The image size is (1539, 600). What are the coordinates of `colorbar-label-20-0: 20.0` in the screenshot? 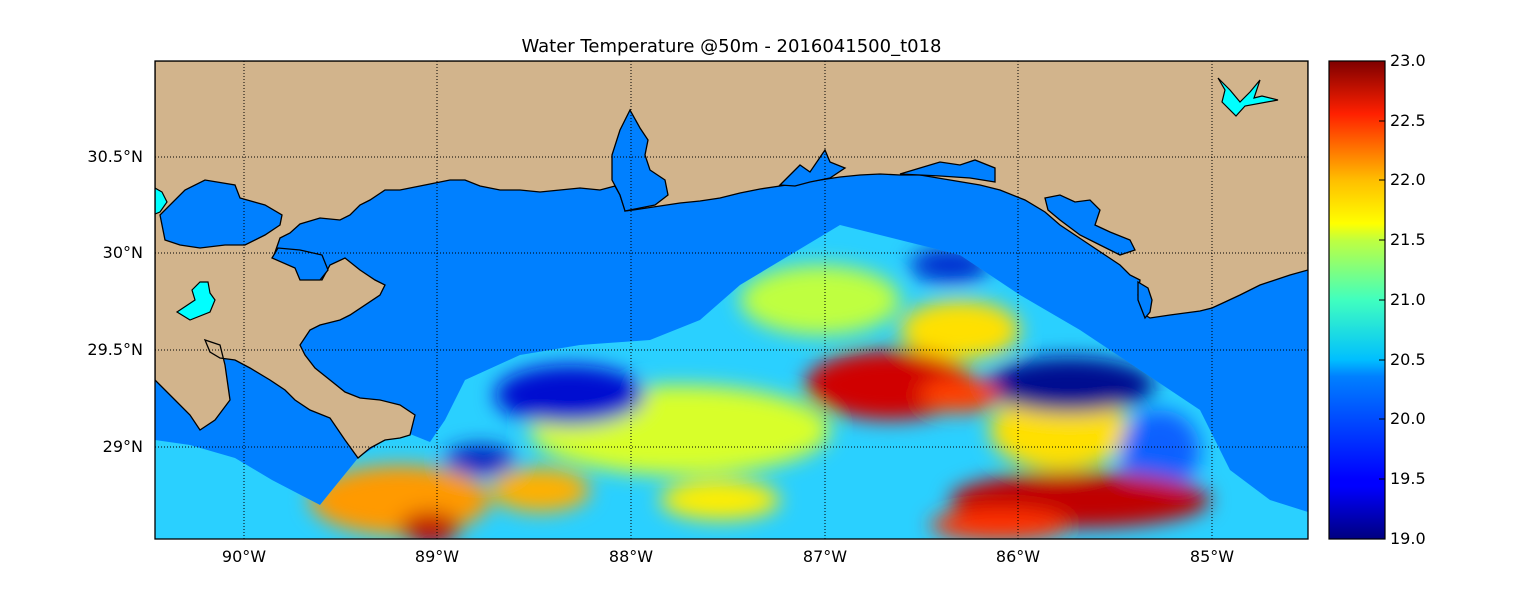 It's located at (1408, 418).